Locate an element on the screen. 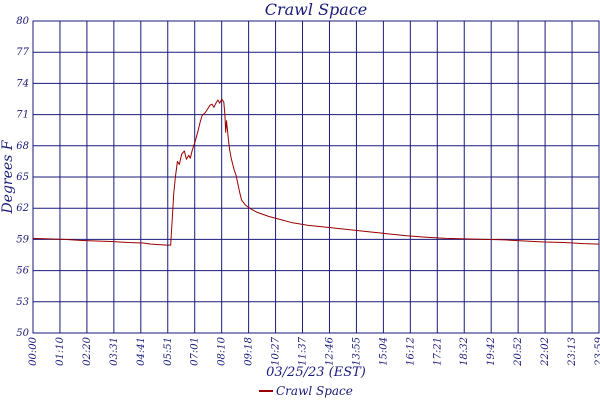 The width and height of the screenshot is (600, 400). y-tick-label: 80 is located at coordinates (22, 21).